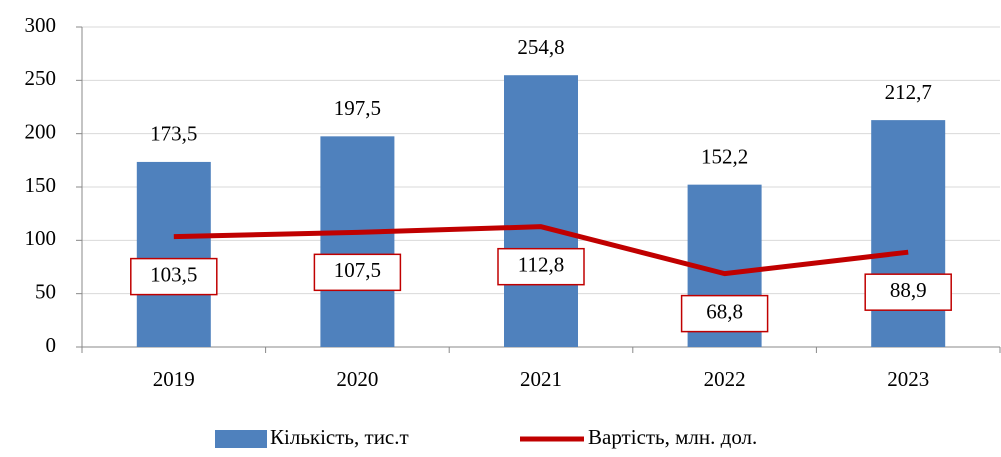 The width and height of the screenshot is (1001, 457). I want to click on y-tick-label: 200, so click(41, 131).